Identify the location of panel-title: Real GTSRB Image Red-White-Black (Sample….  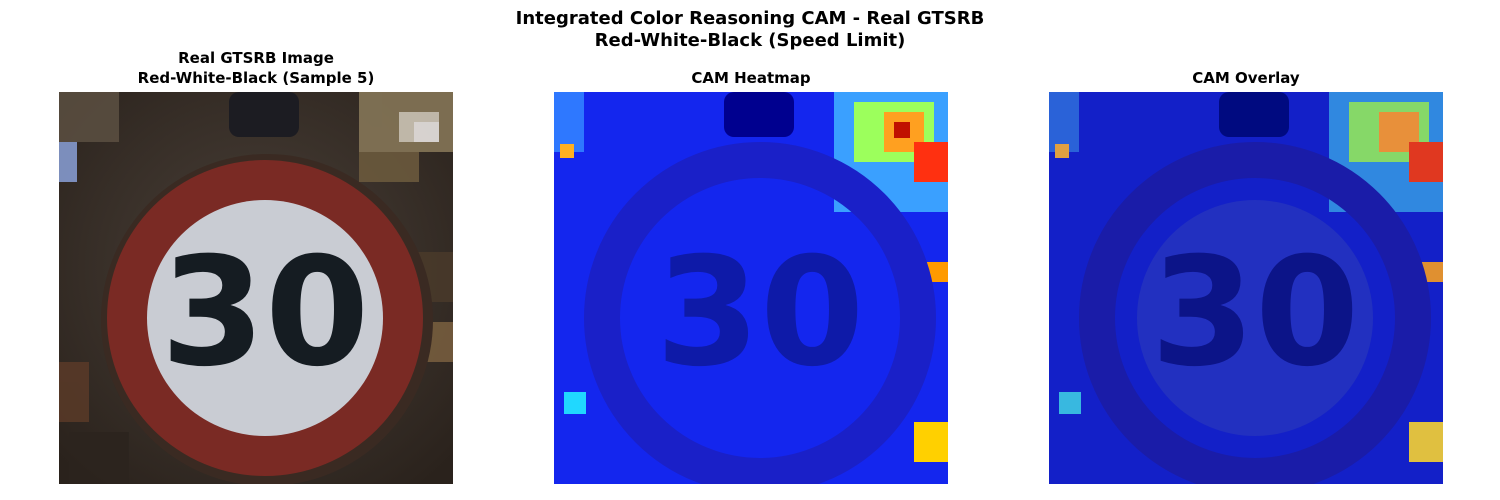
(256, 67).